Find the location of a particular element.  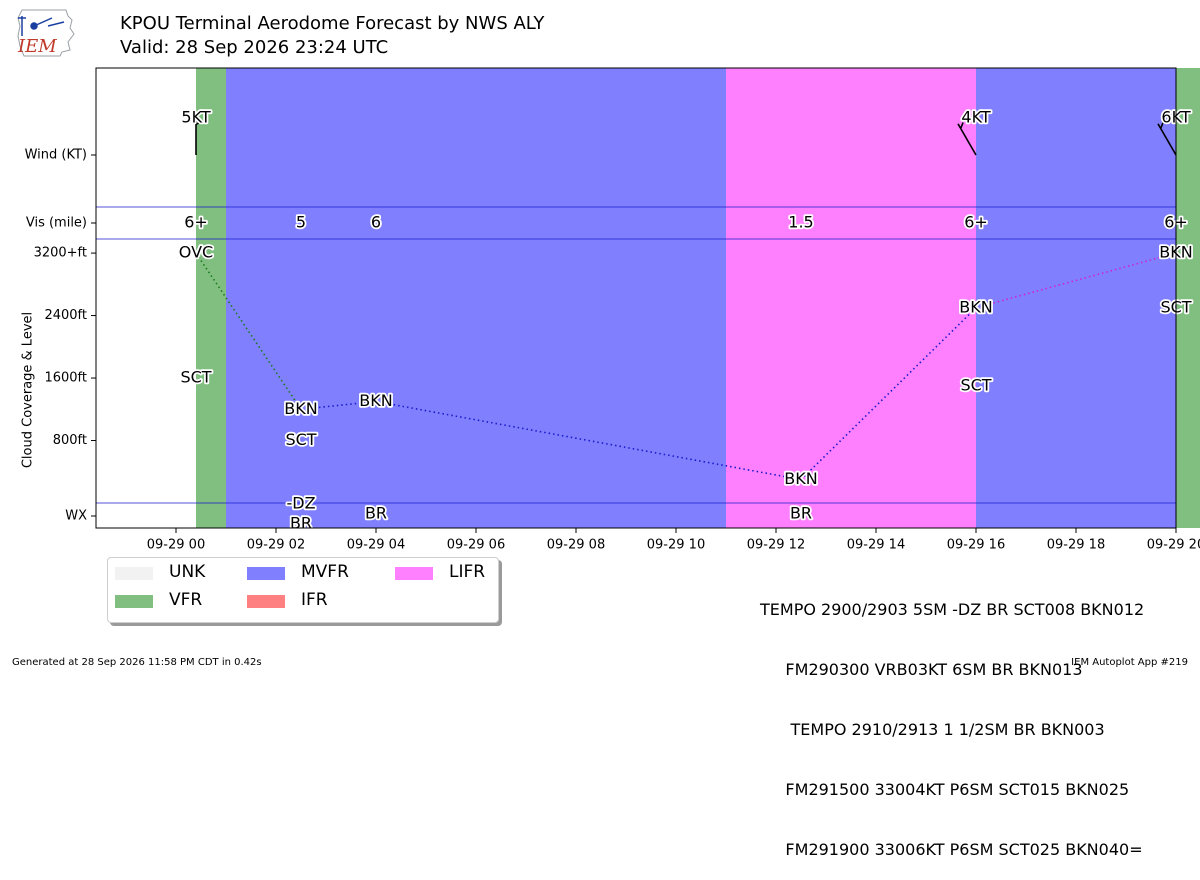

y-label-cloud: 3200+ft is located at coordinates (60, 253).